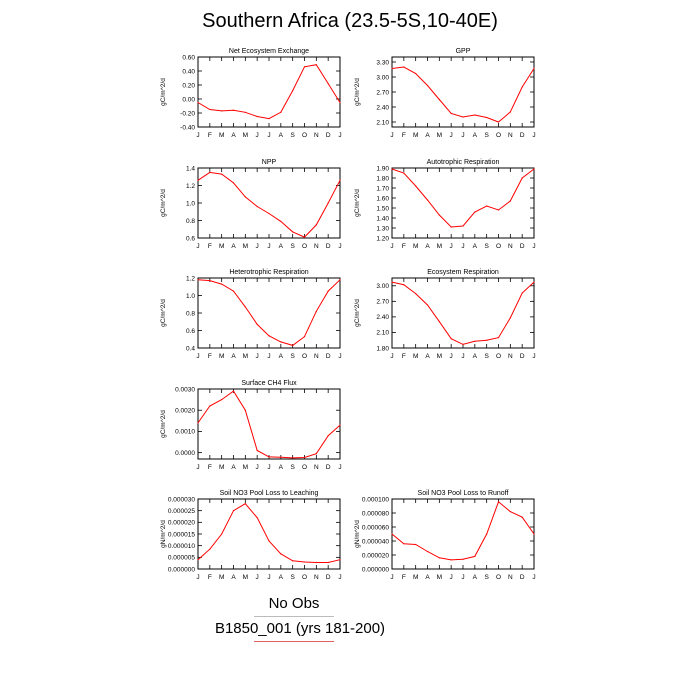  I want to click on y-axis-label: gN/m^2/d, so click(357, 534).